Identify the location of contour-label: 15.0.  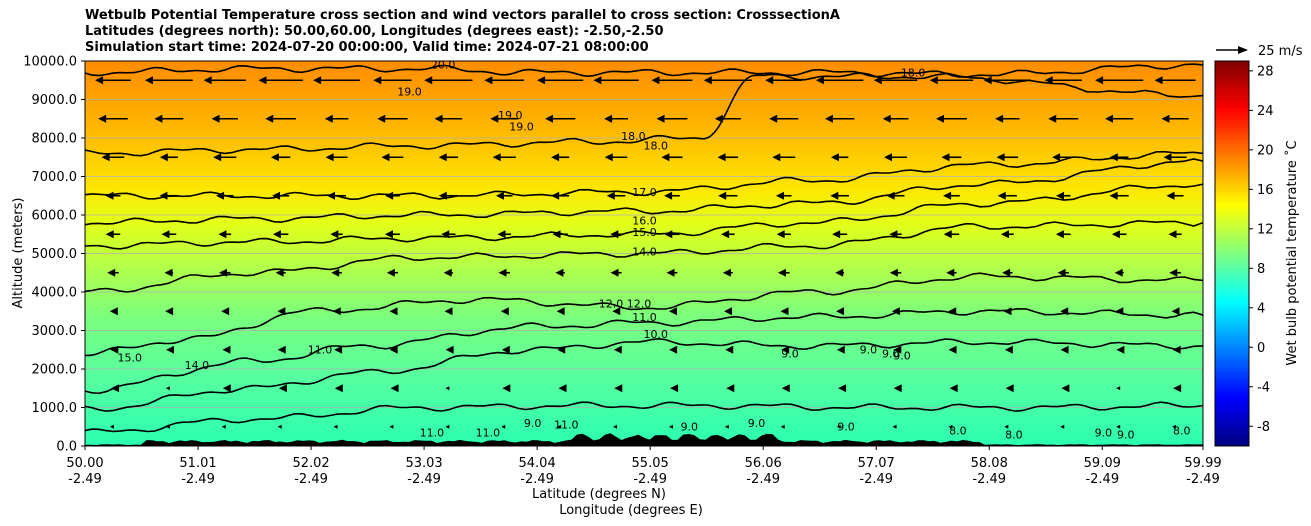
(644, 232).